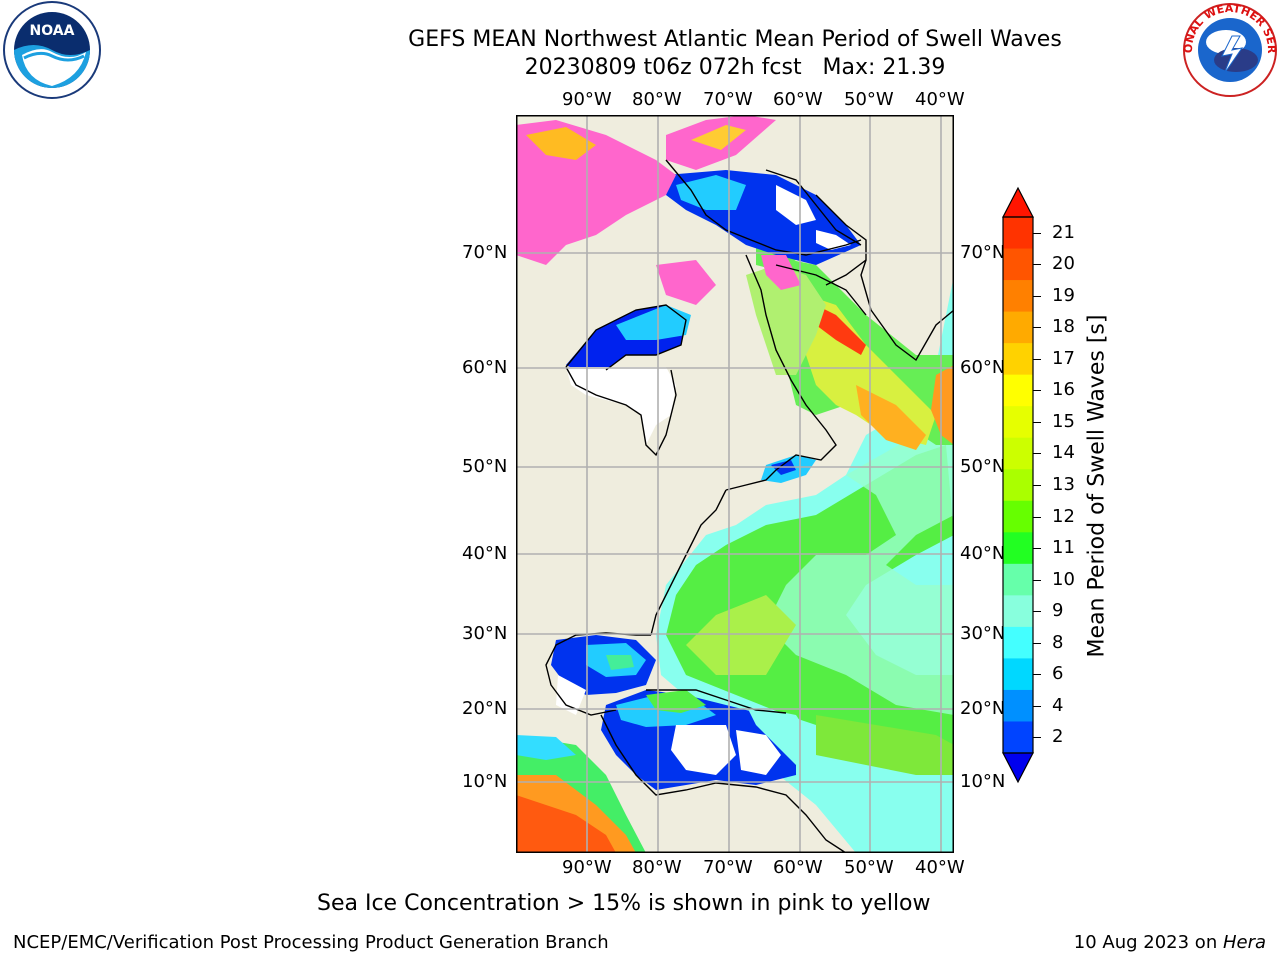  What do you see at coordinates (657, 99) in the screenshot?
I see `top-lon-label: 80°W` at bounding box center [657, 99].